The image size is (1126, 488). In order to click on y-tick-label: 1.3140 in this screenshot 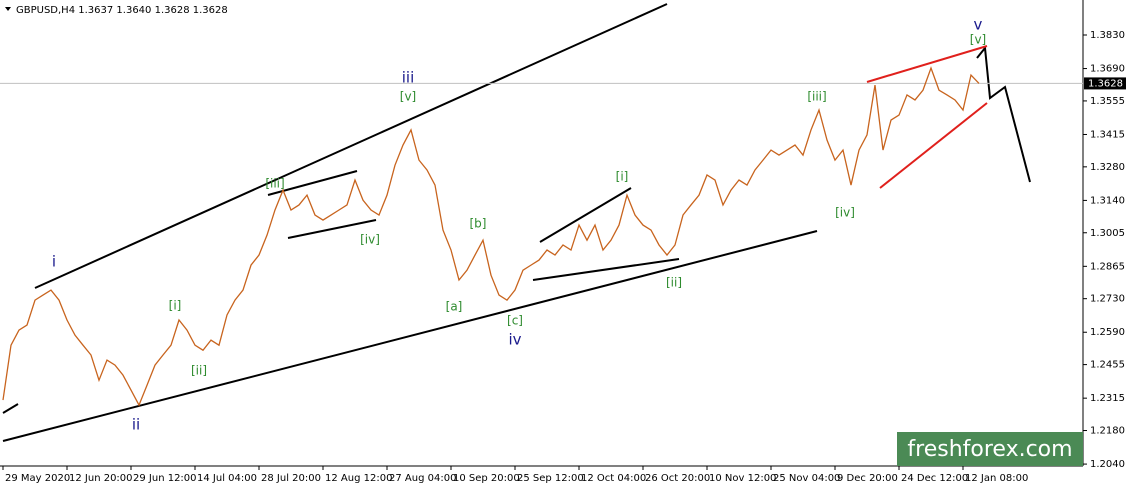, I will do `click(1107, 200)`.